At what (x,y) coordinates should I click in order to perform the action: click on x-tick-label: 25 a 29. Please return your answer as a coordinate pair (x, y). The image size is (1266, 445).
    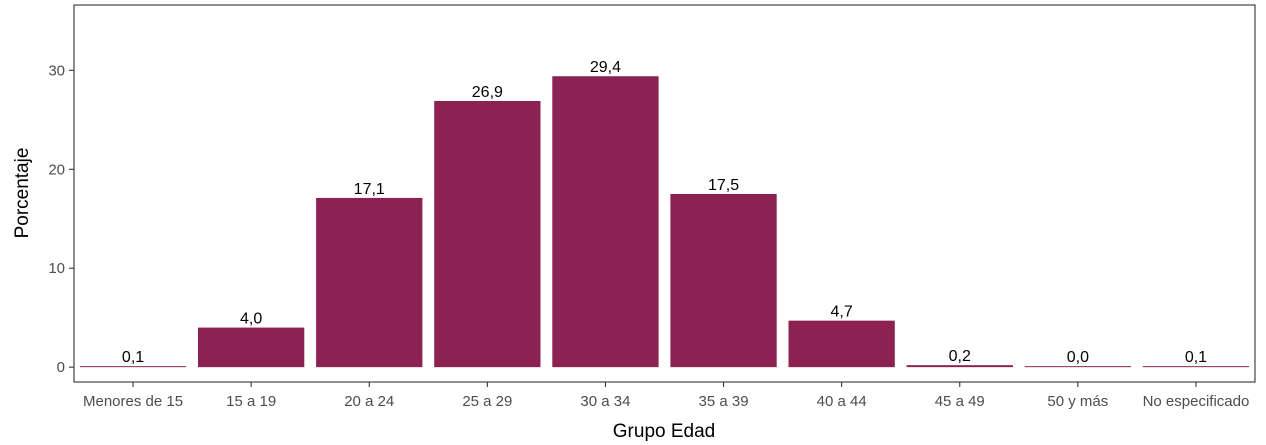
    Looking at the image, I should click on (487, 401).